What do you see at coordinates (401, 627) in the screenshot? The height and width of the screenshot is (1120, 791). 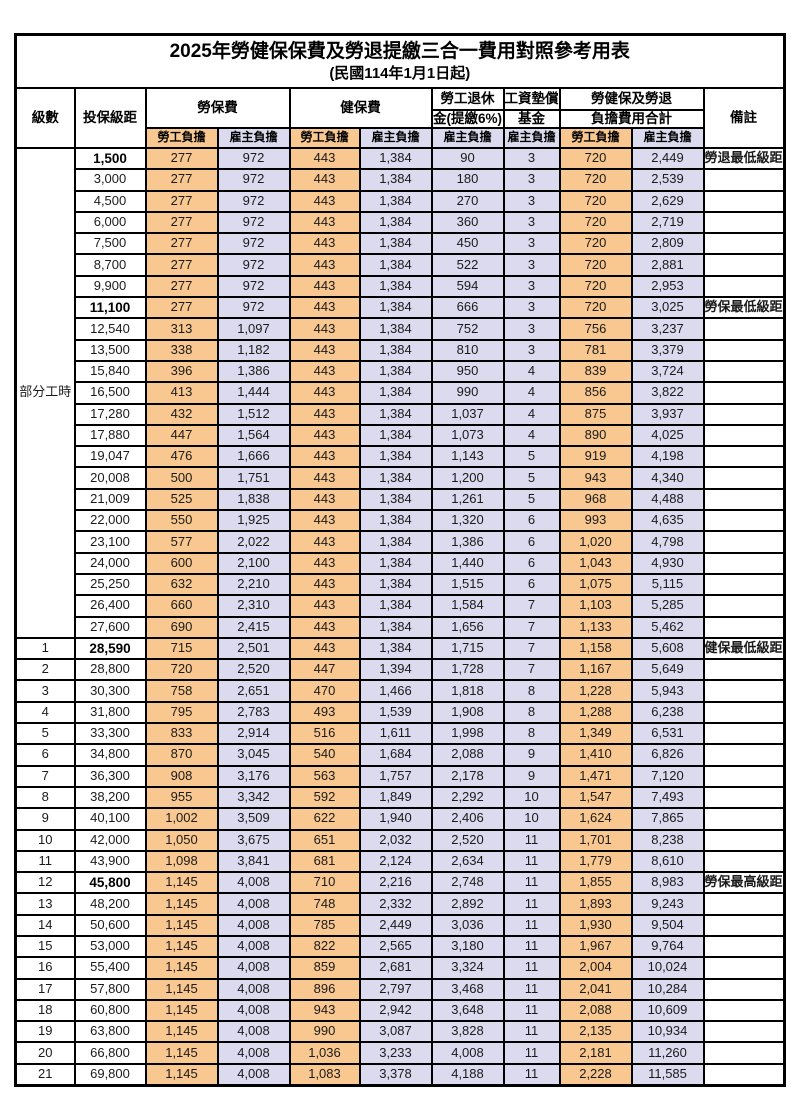 I see `table-row: 27,600 690 2,415 443 1,384 1,656 7 1,133 5,462` at bounding box center [401, 627].